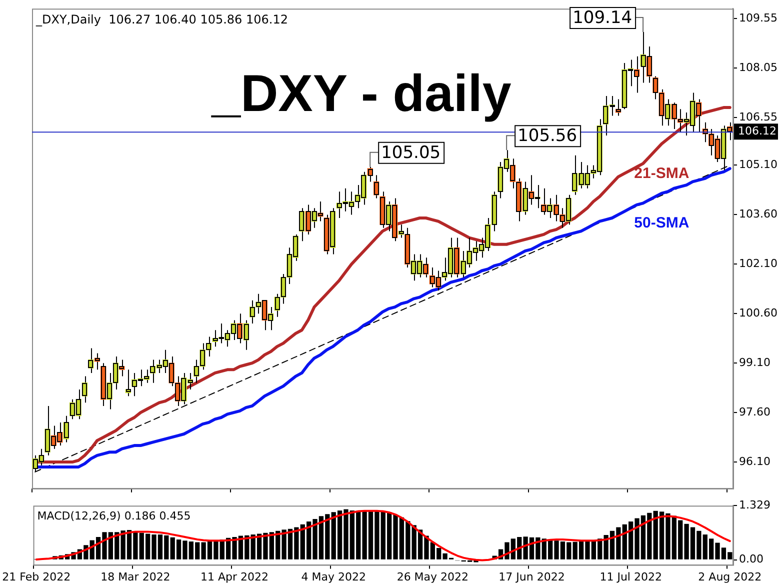 This screenshot has width=782, height=587. Describe the element at coordinates (751, 559) in the screenshot. I see `y-tick-label: 0.00` at that location.